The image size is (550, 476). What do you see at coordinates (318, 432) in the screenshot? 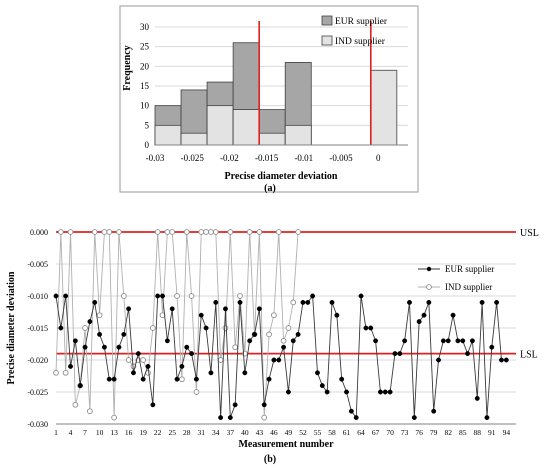
I see `run-chart-x-tick-label: 55` at bounding box center [318, 432].